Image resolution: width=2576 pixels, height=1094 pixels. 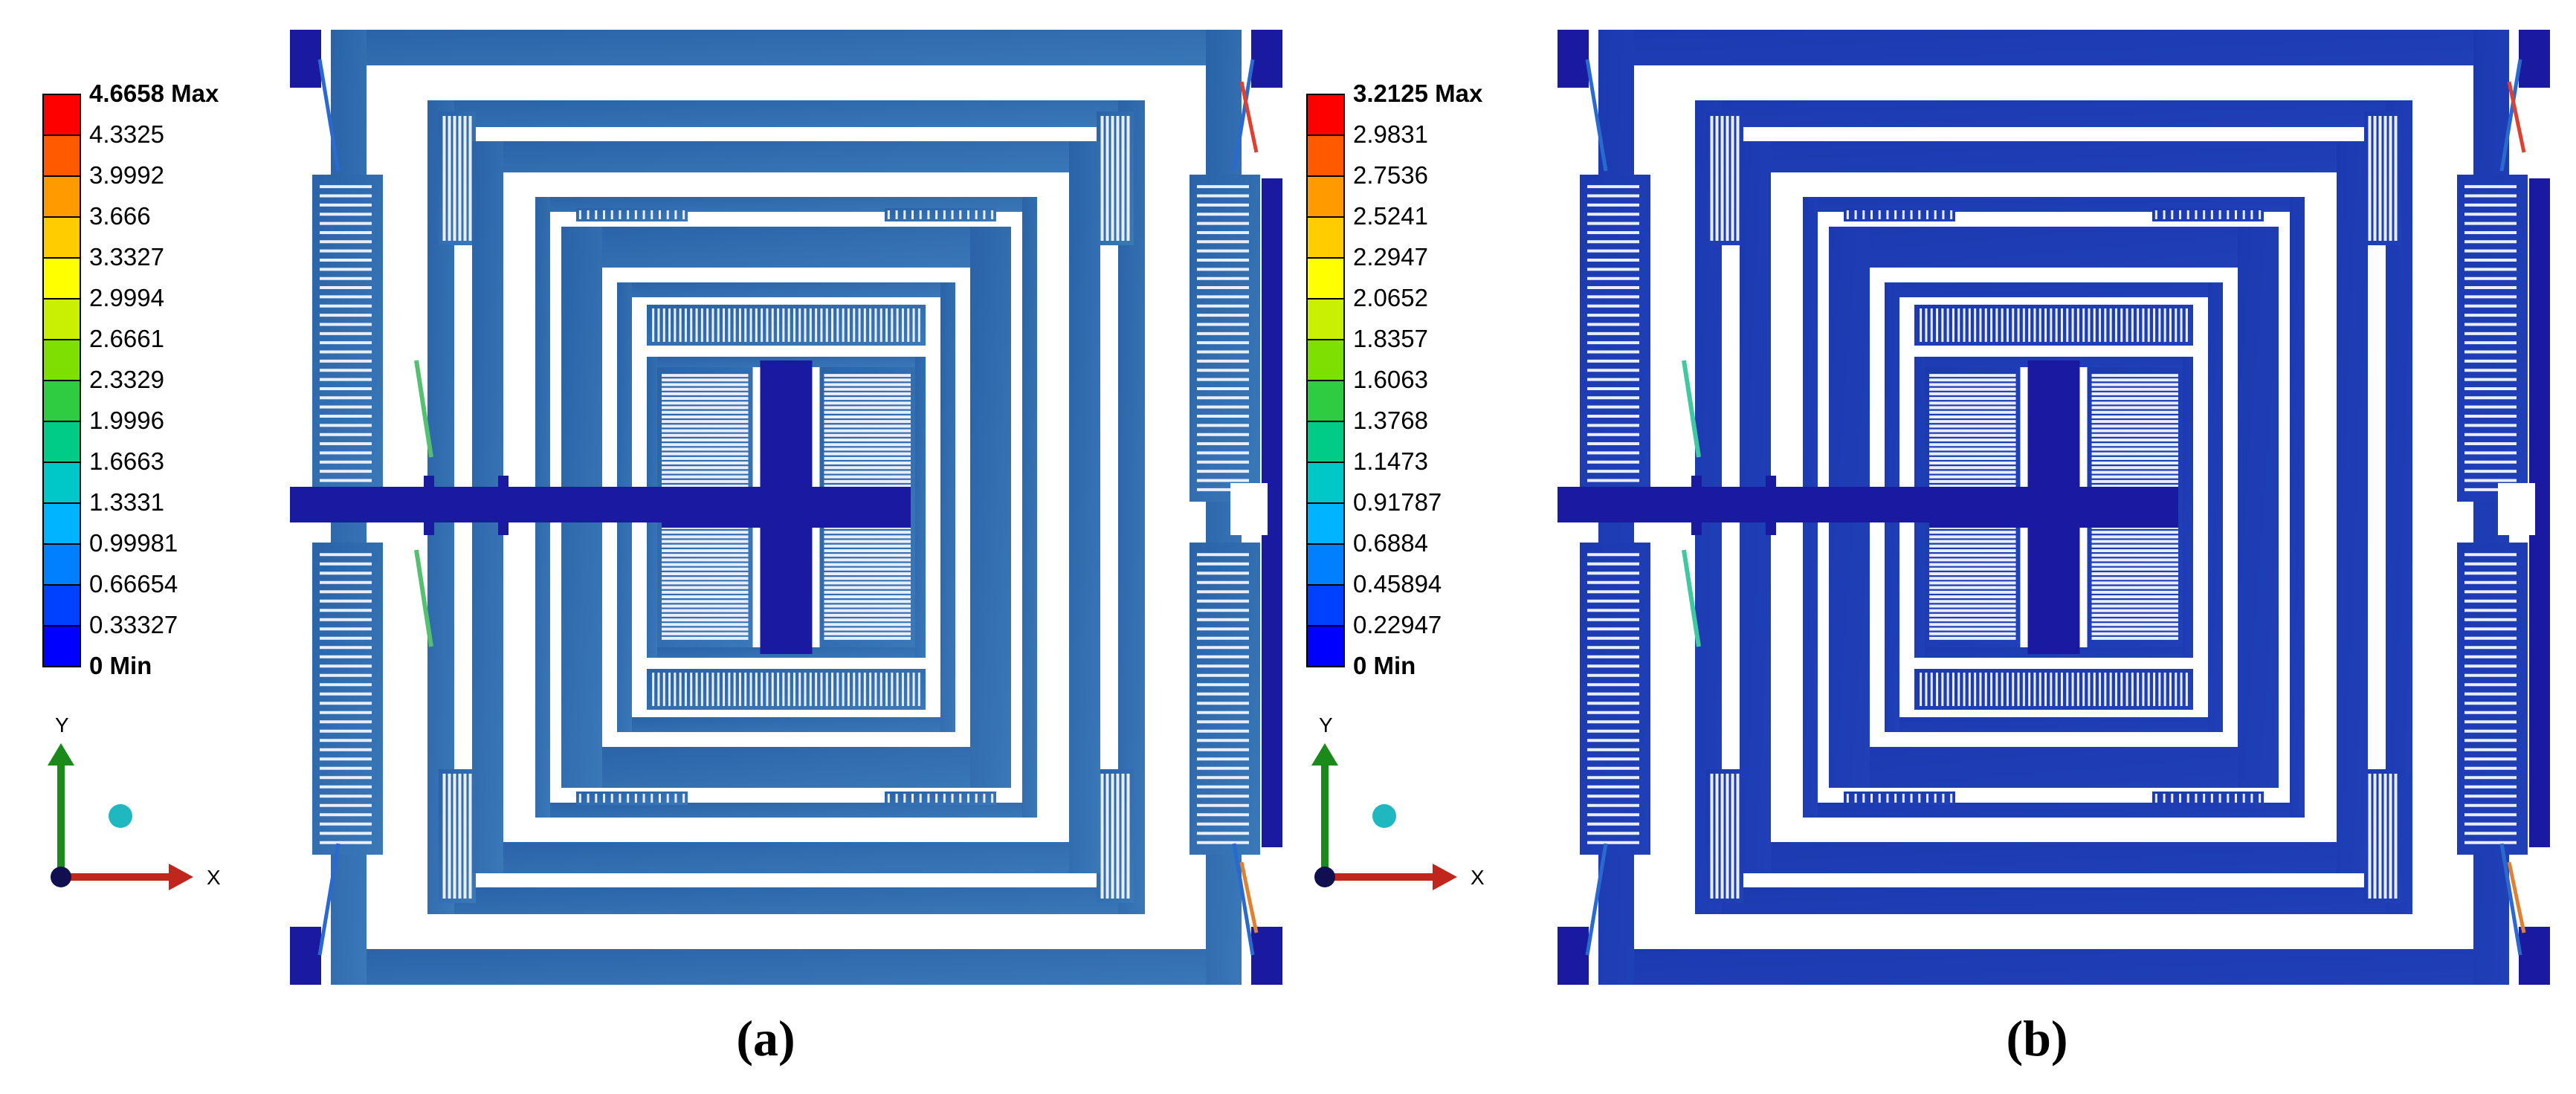 I want to click on legend-label: 1.3768, so click(x=1390, y=421).